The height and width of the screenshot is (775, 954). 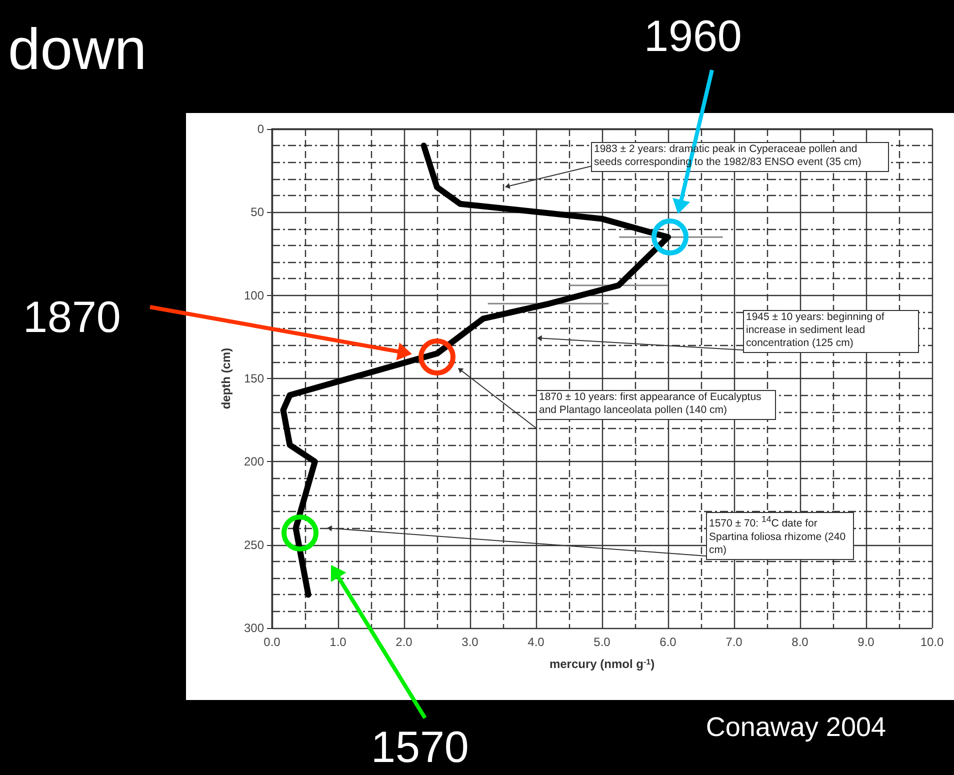 I want to click on x-tick-label: 2.0, so click(x=404, y=642).